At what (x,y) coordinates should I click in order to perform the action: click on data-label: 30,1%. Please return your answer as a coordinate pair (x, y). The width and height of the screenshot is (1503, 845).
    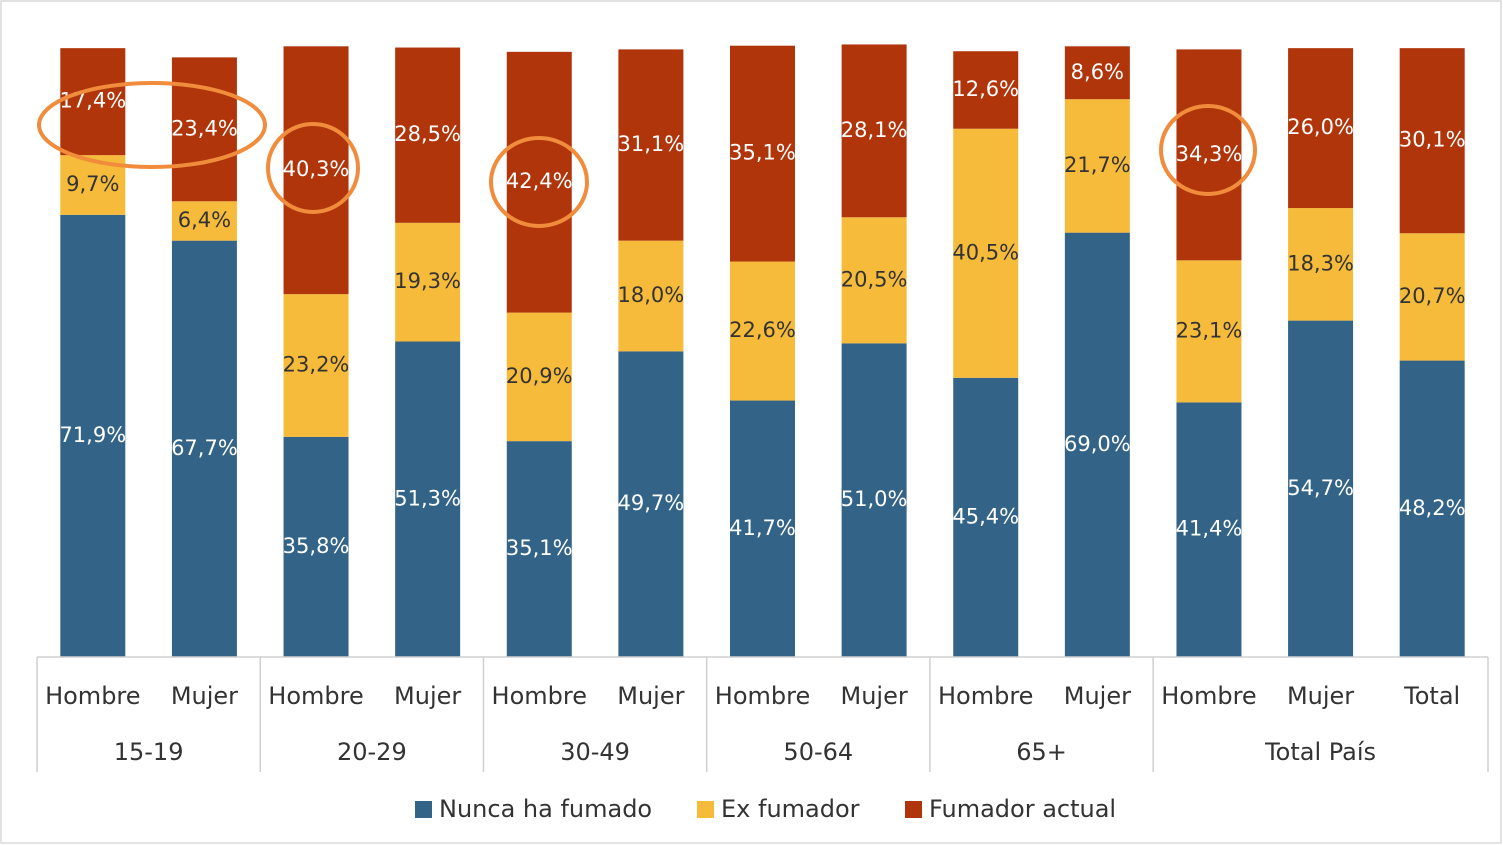
    Looking at the image, I should click on (1432, 140).